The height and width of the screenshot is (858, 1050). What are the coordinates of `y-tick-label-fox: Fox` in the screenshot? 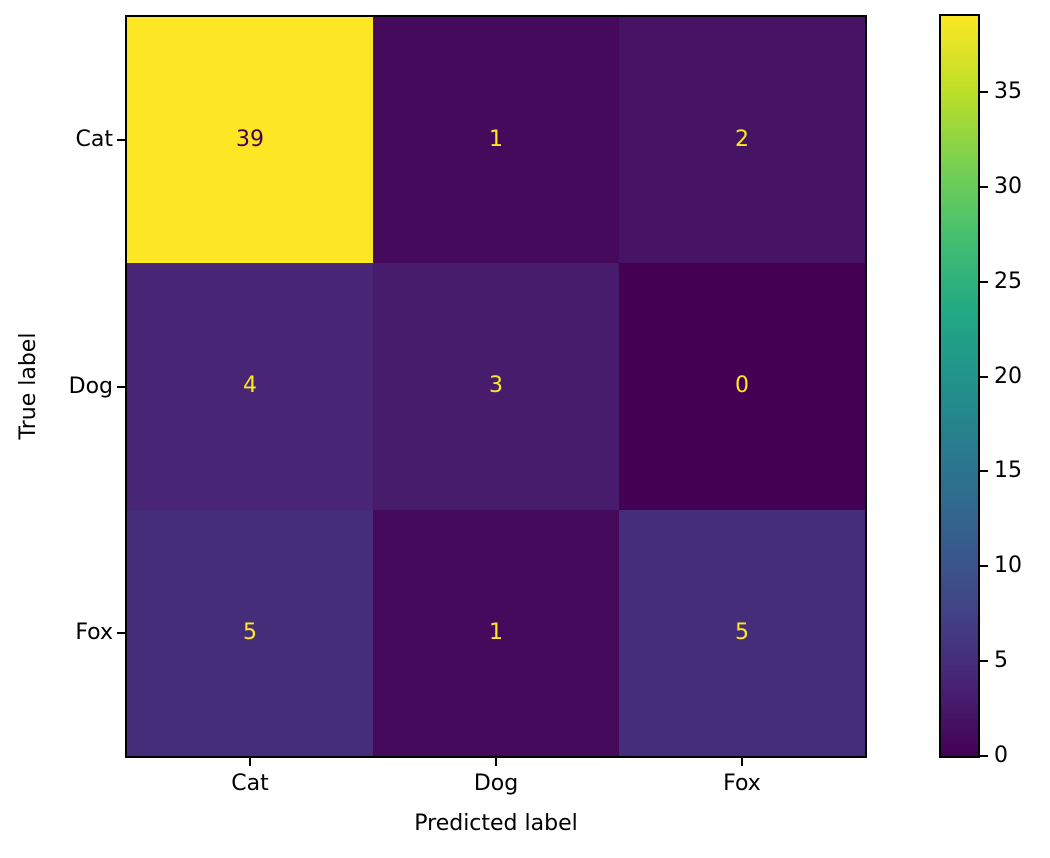 It's located at (94, 632).